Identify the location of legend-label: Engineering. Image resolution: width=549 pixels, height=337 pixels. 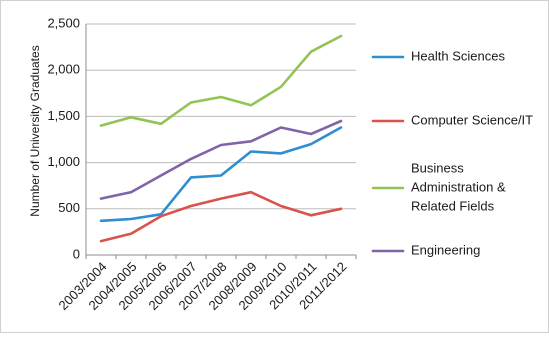
(445, 249).